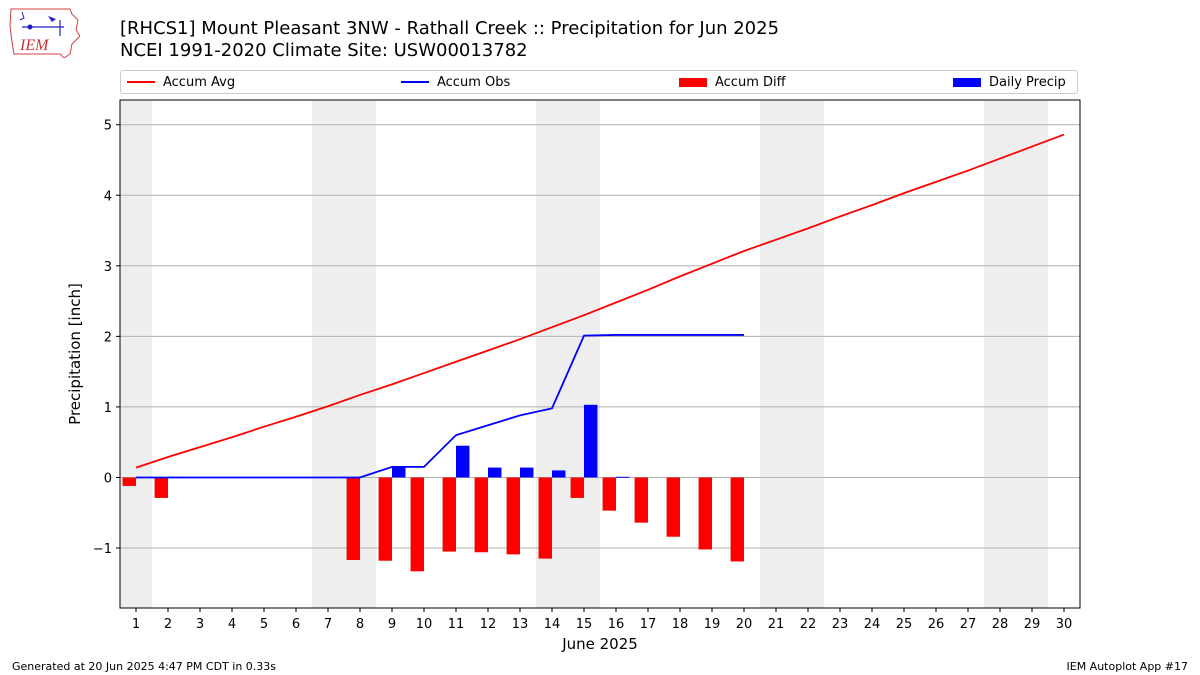 This screenshot has height=675, width=1200. I want to click on app-label: IEM Autoplot App #17, so click(1127, 666).